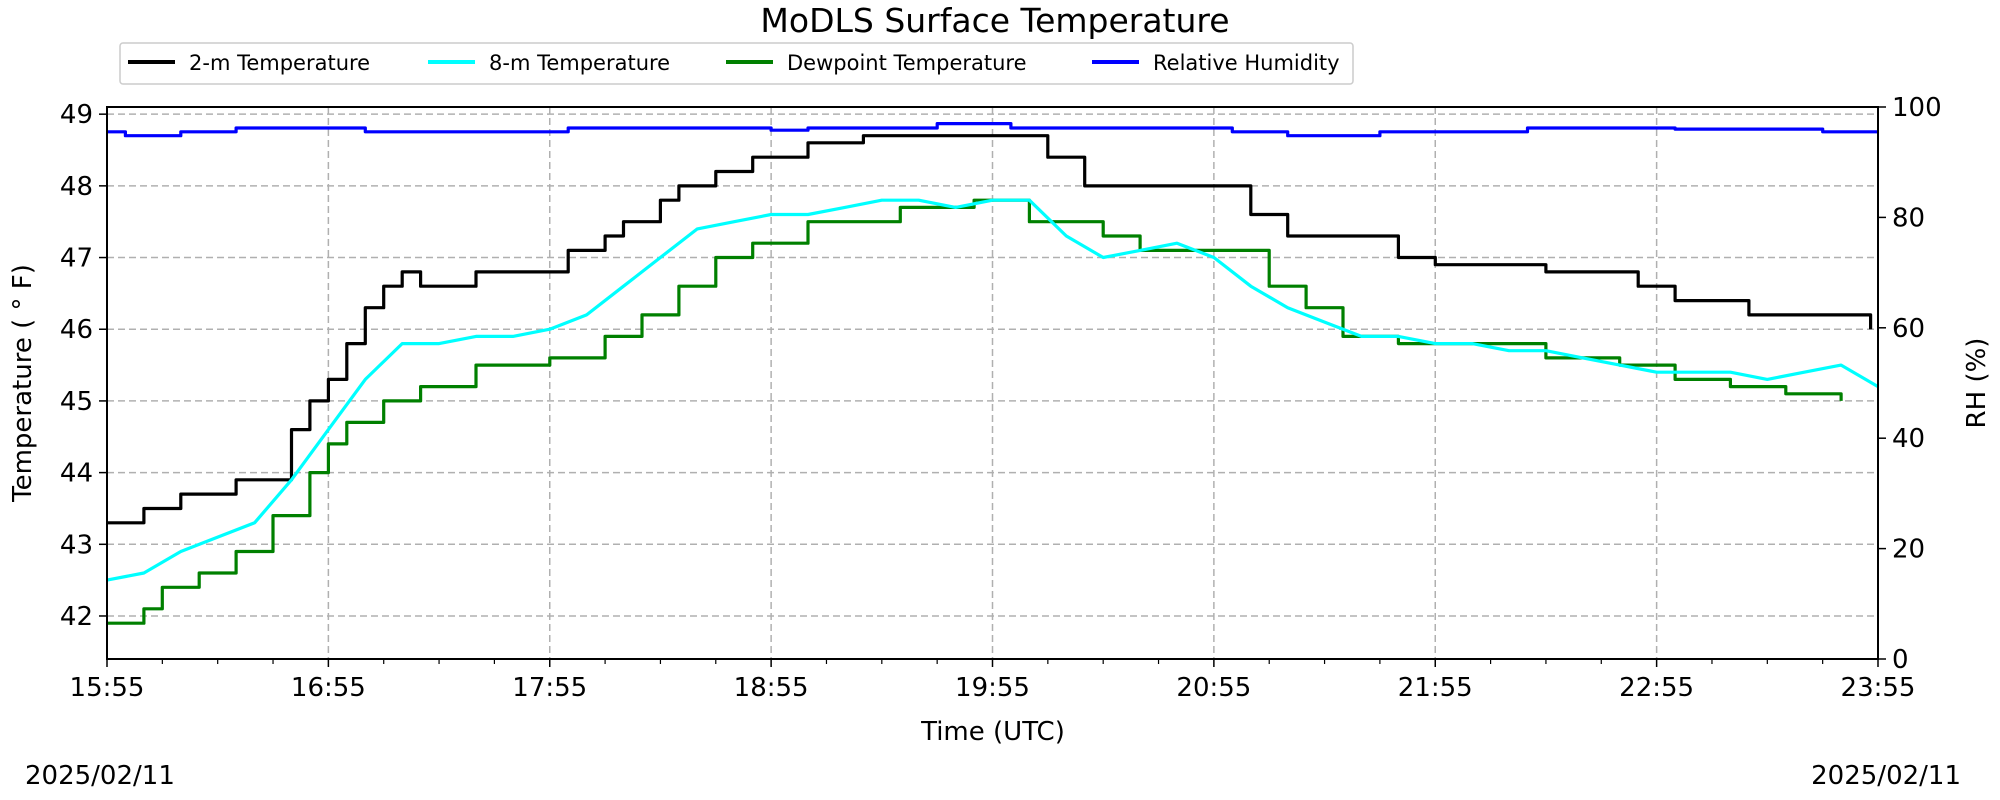 The width and height of the screenshot is (2000, 800). What do you see at coordinates (1908, 550) in the screenshot?
I see `y2-tick-label: 20` at bounding box center [1908, 550].